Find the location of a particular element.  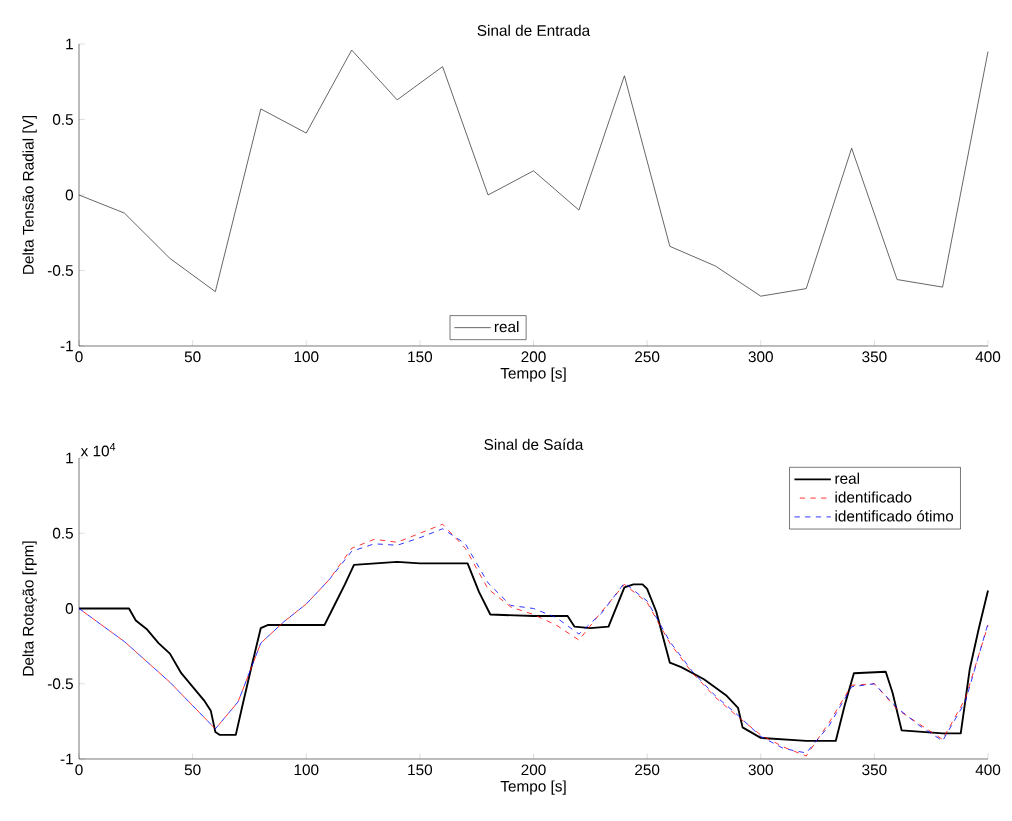

y-axis-title: Delta Tensão Radial [V] is located at coordinates (29, 195).